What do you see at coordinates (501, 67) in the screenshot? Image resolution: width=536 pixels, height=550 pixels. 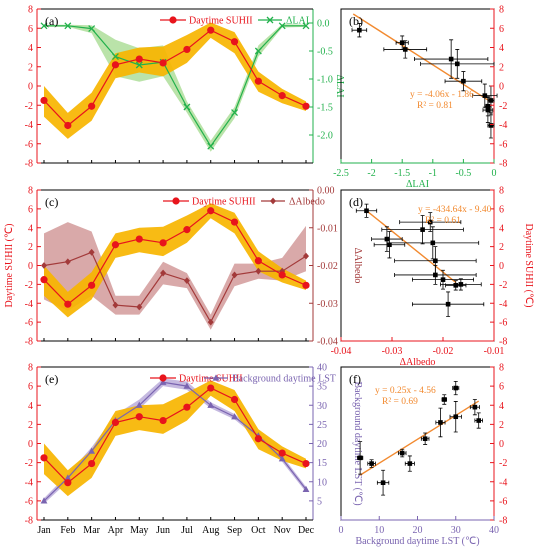 I see `y-tick-label-b: 2` at bounding box center [501, 67].